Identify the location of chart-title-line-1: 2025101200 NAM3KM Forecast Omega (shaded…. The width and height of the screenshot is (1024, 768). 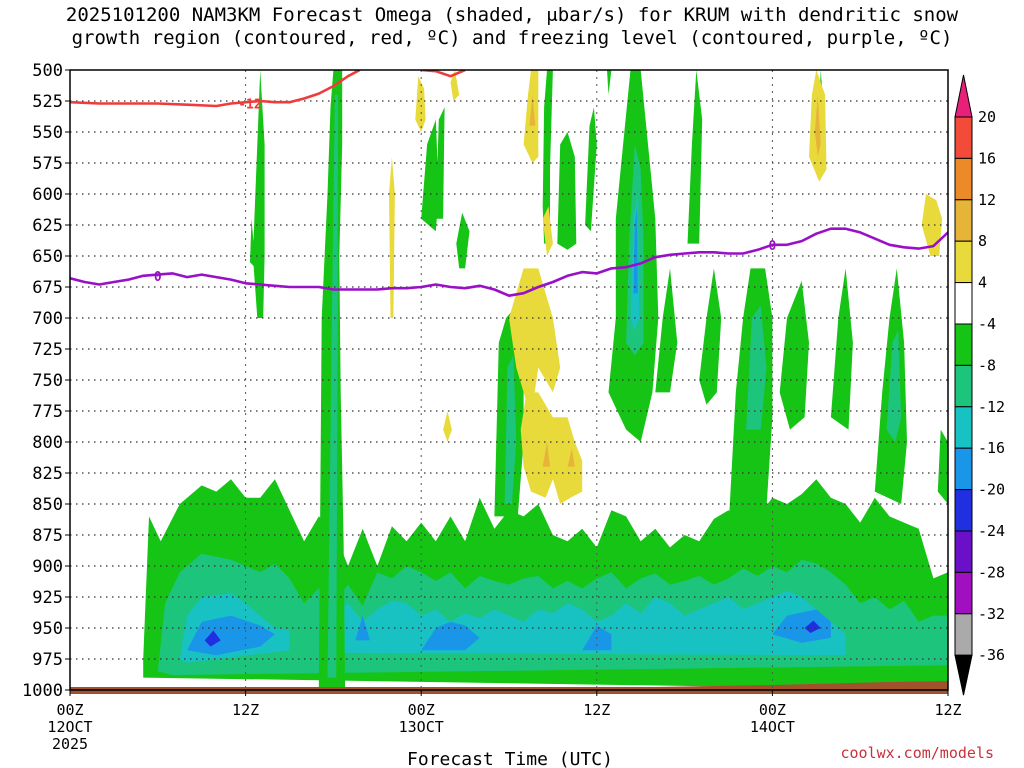
(512, 15).